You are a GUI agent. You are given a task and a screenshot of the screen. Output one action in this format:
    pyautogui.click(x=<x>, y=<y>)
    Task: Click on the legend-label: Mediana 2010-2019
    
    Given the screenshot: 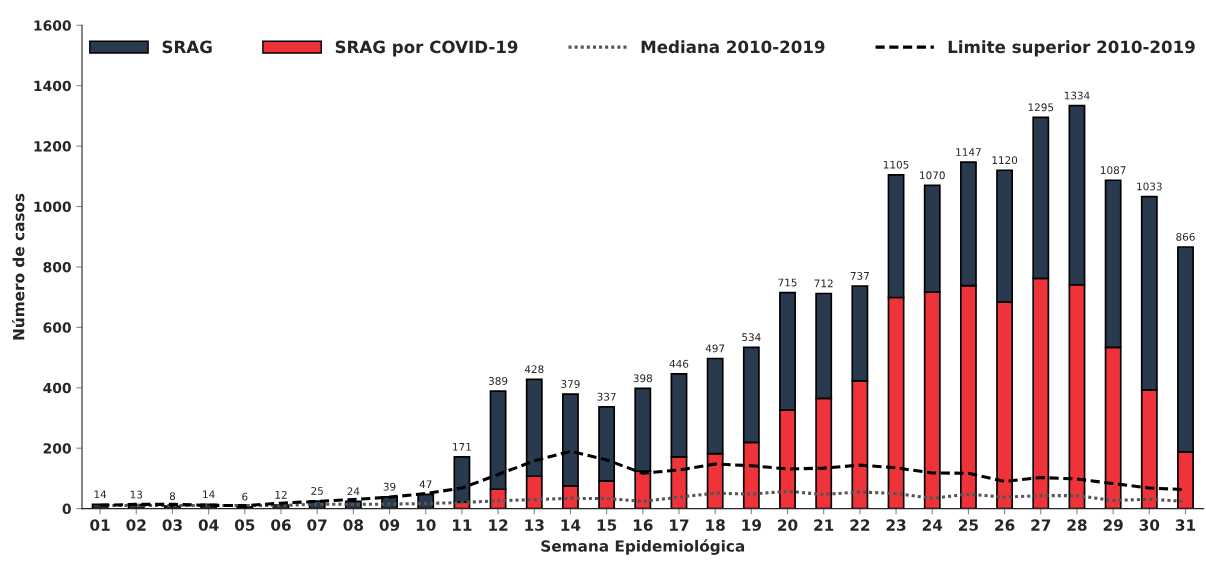 What is the action you would take?
    pyautogui.click(x=733, y=47)
    